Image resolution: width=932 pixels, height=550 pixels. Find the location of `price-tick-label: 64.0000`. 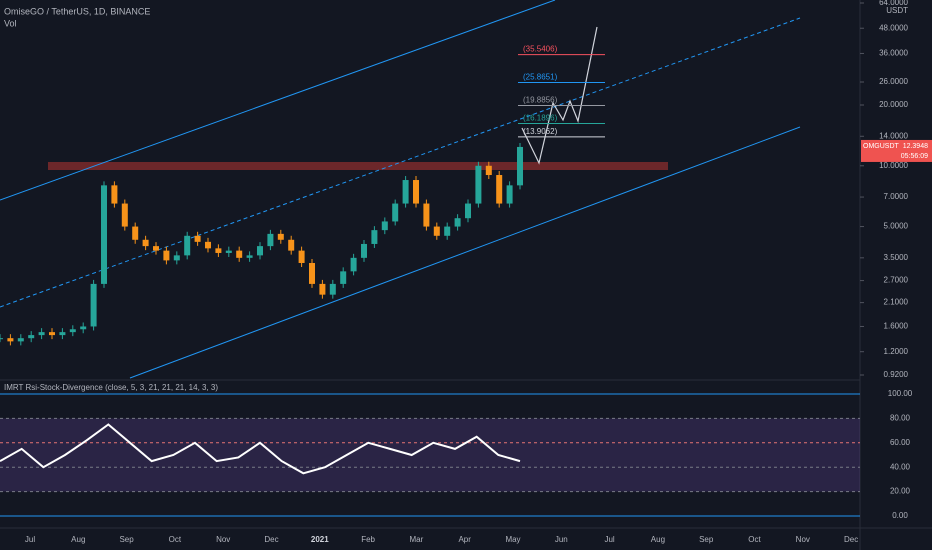

price-tick-label: 64.0000 is located at coordinates (893, 3).